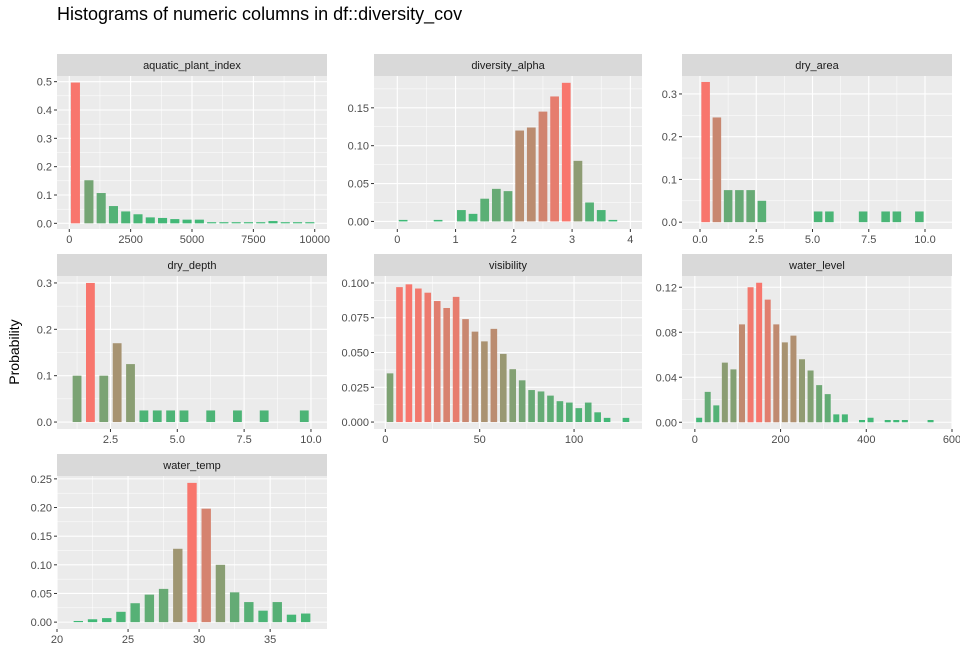  What do you see at coordinates (192, 240) in the screenshot?
I see `x-tick-label: 5000` at bounding box center [192, 240].